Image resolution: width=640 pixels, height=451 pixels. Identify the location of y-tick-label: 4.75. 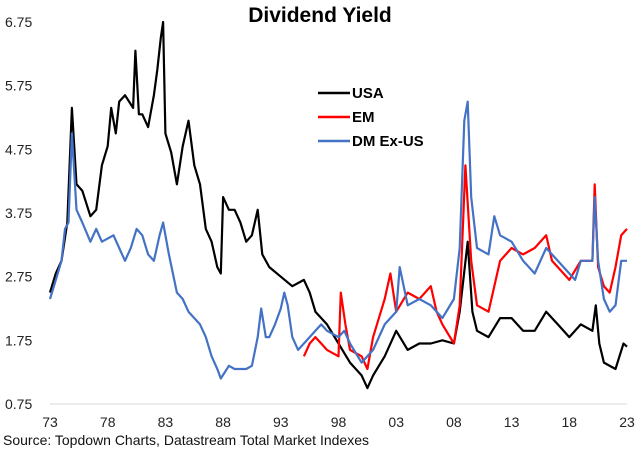
(18, 149).